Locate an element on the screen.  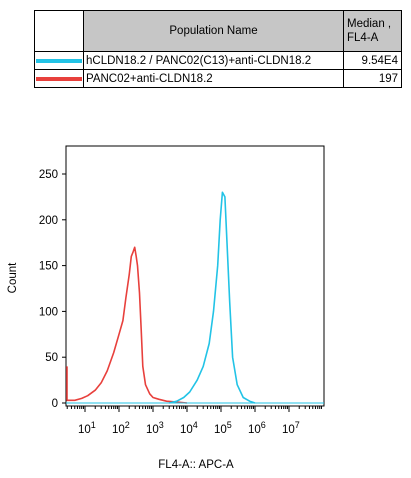
legend-header-swatch-cell is located at coordinates (59, 31).